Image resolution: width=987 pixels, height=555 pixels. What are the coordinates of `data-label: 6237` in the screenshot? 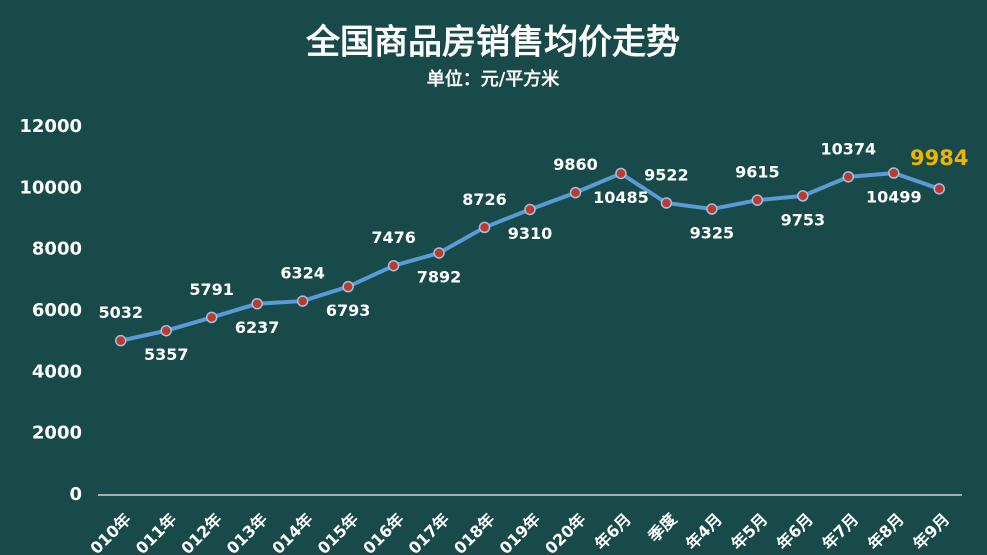 It's located at (257, 327).